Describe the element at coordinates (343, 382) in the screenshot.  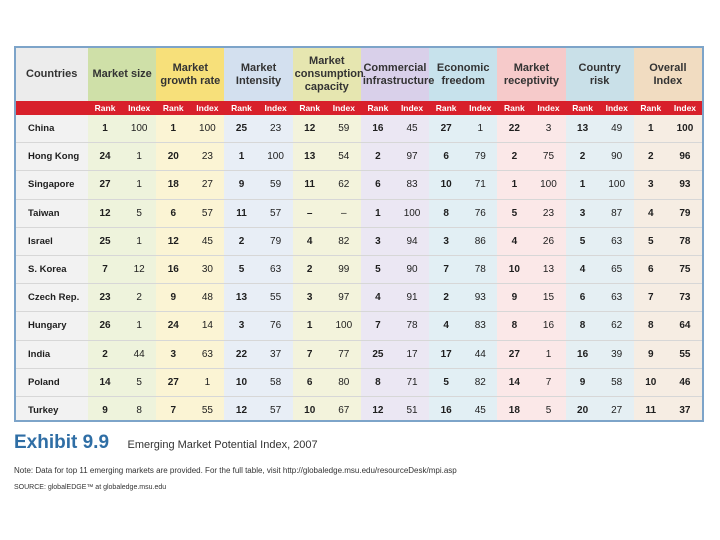
I see `index-cell: 80` at that location.